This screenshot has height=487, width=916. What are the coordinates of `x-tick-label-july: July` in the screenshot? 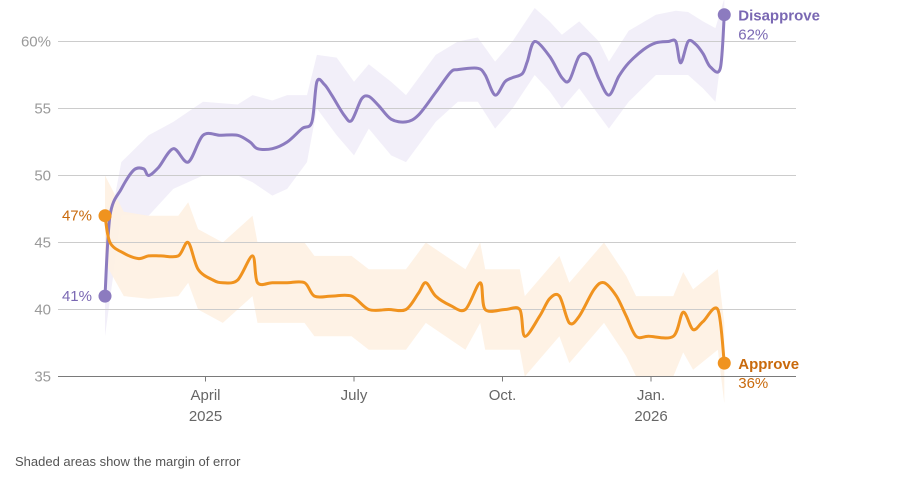 It's located at (354, 395).